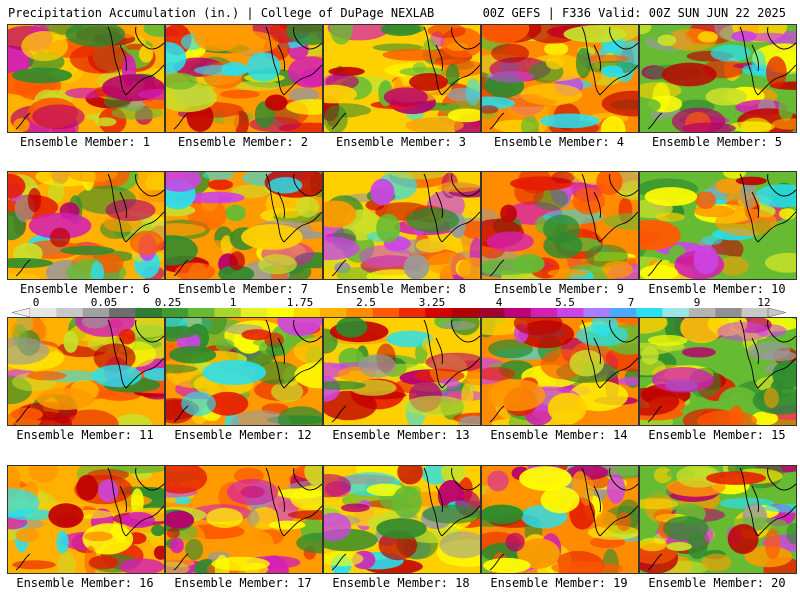 The height and width of the screenshot is (600, 800). I want to click on ensemble-member-label: Ensemble Member: 6, so click(85, 289).